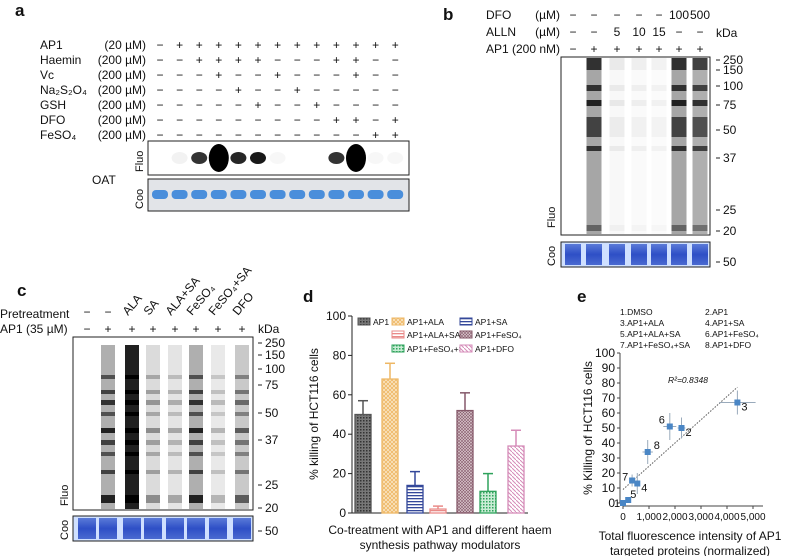 Image resolution: width=786 pixels, height=556 pixels. I want to click on gel-lane-smear, so click(108, 427).